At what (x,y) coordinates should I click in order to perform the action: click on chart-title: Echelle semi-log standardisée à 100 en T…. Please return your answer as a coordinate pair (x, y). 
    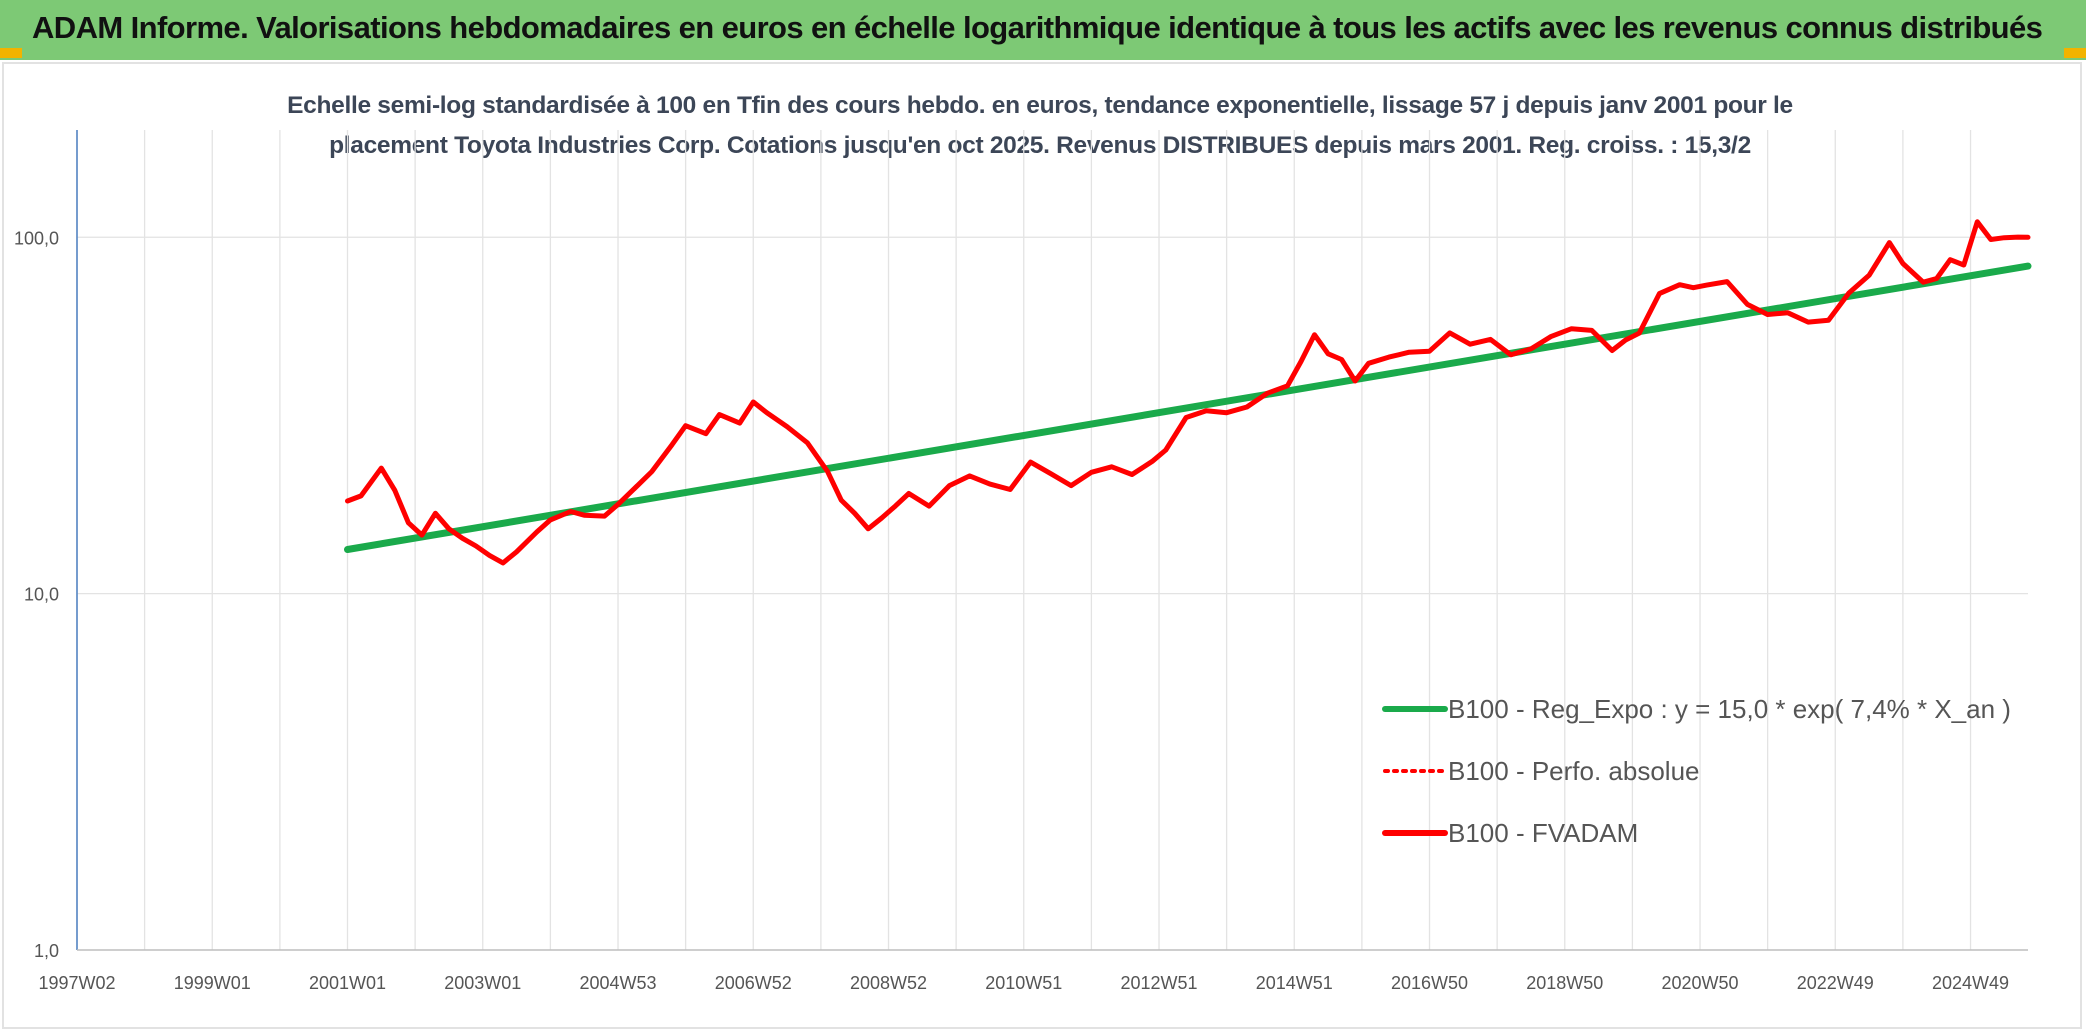
    Looking at the image, I should click on (1040, 126).